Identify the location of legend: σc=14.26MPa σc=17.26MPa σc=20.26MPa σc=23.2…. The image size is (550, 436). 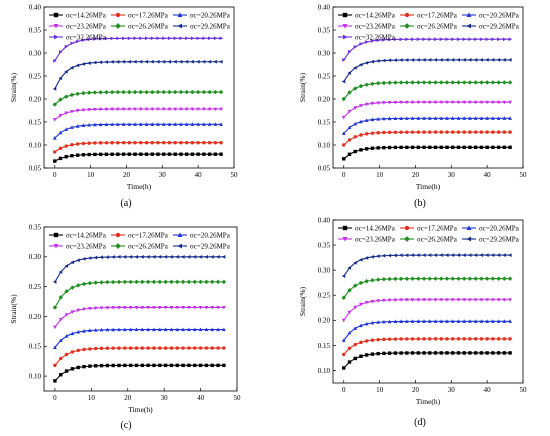
(429, 234).